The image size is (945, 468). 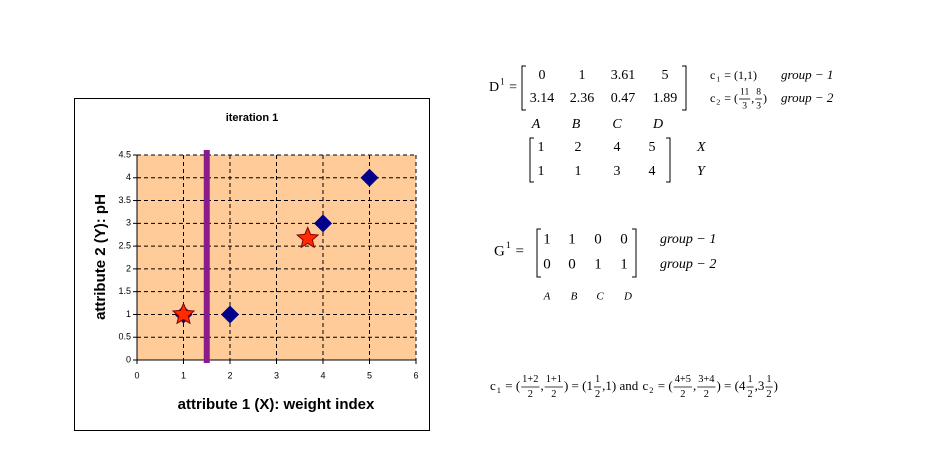 I want to click on math-text: = (1,1), so click(x=739, y=75).